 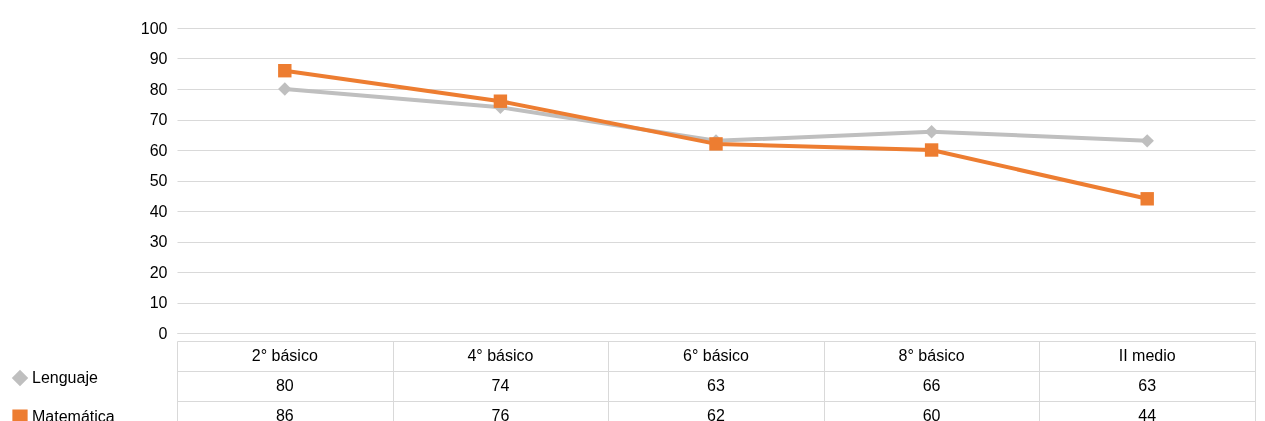 What do you see at coordinates (284, 414) in the screenshot?
I see `data-label: 86` at bounding box center [284, 414].